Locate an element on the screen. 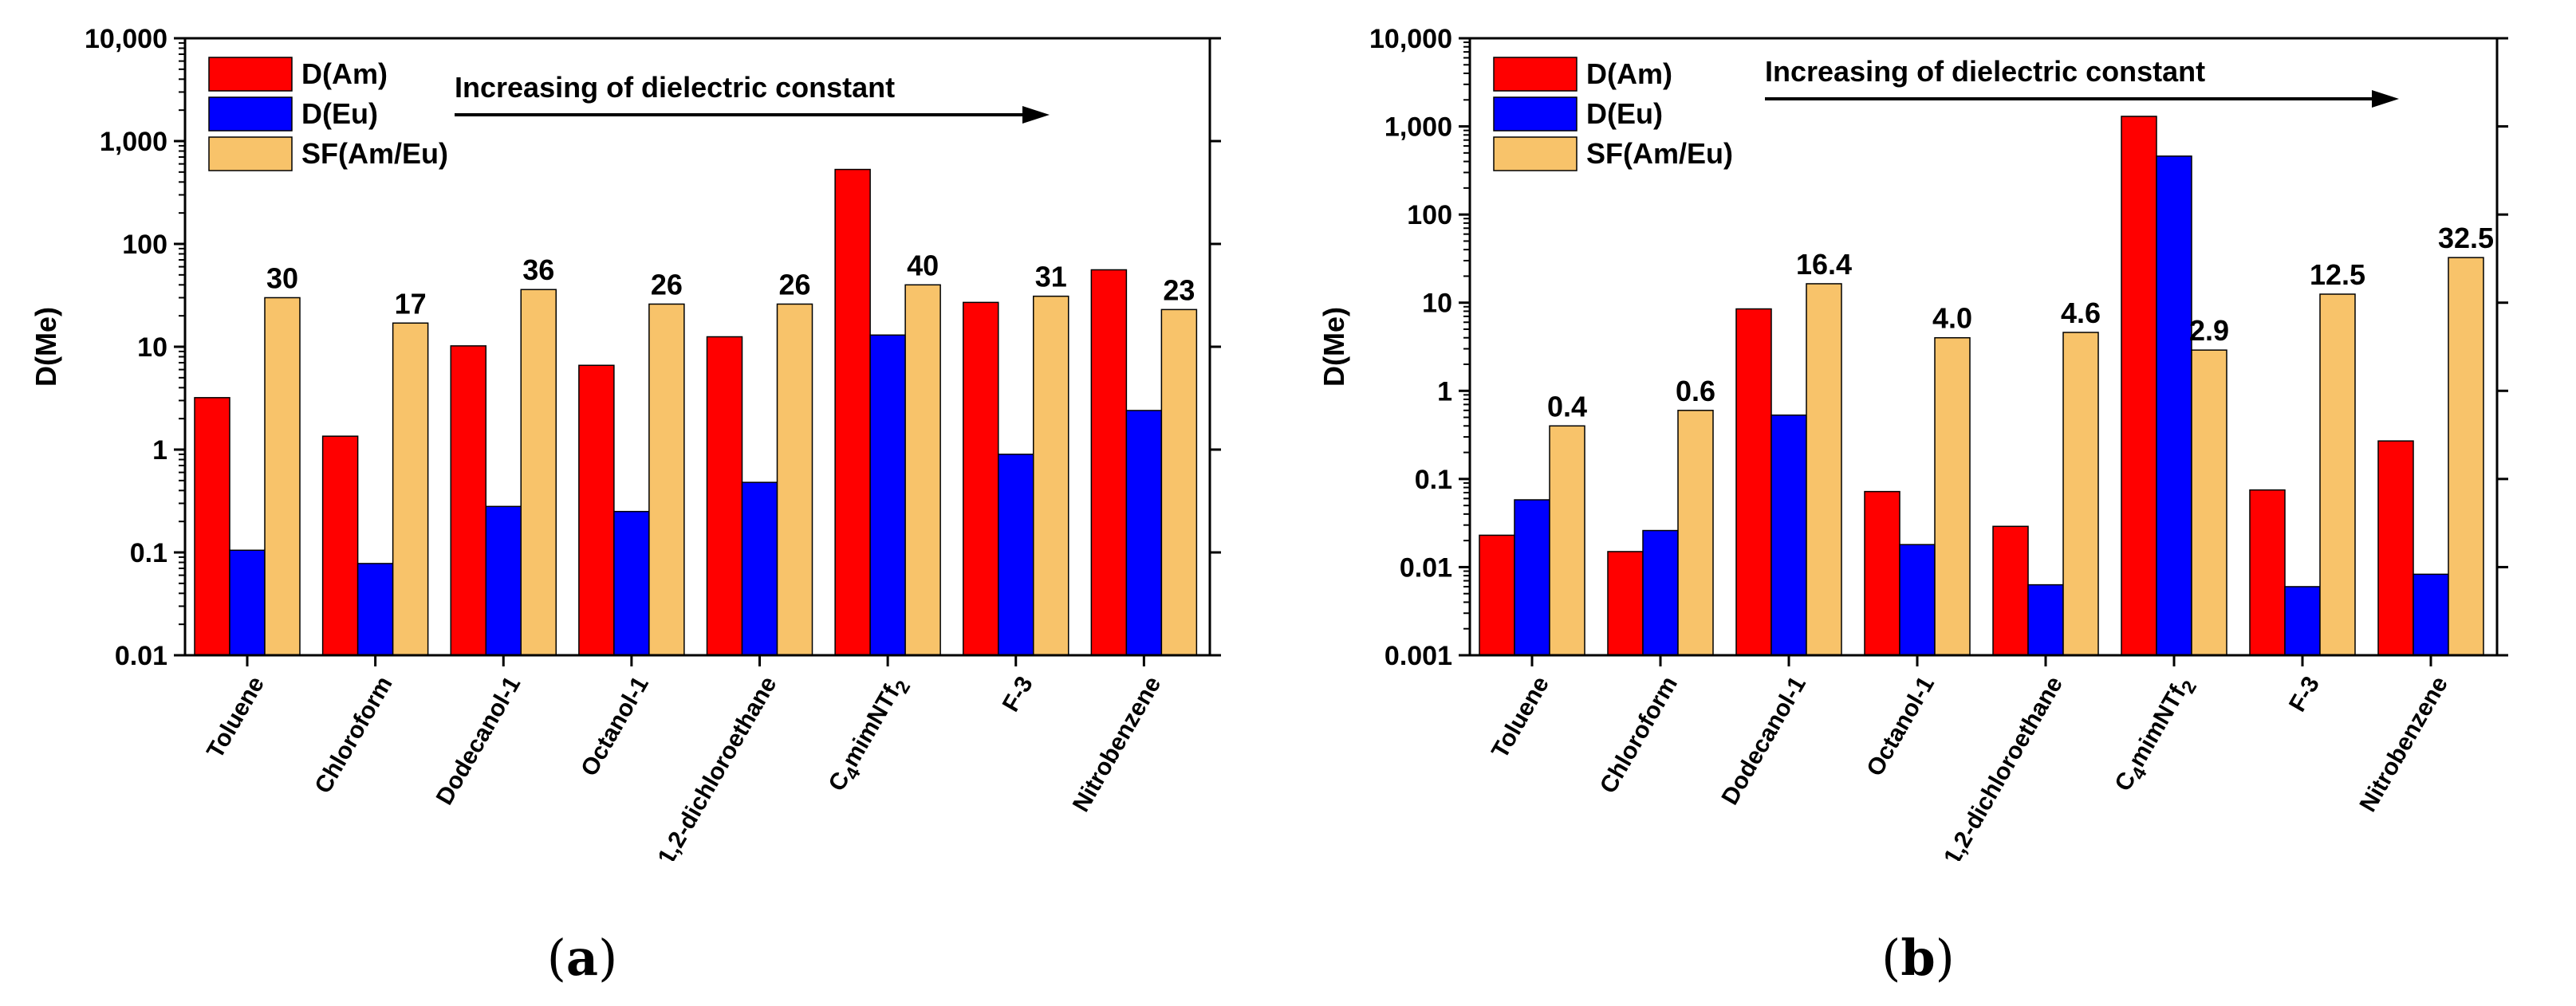 This screenshot has height=1006, width=2576. y-axis-label: D(Me) is located at coordinates (1334, 347).